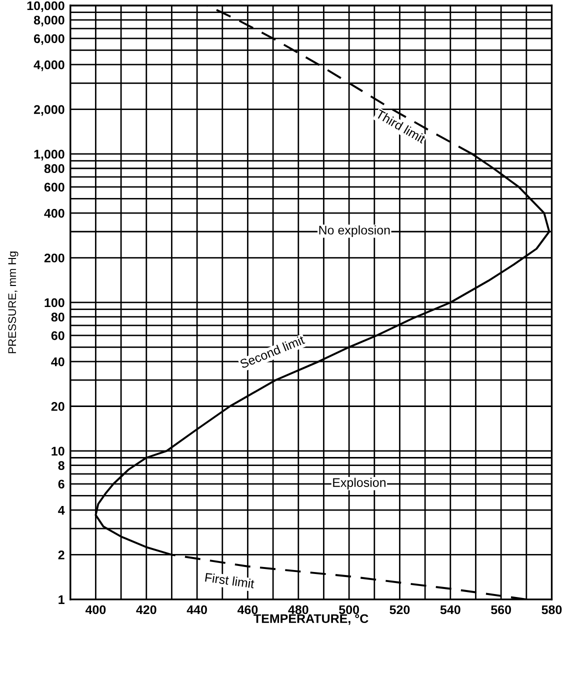 The image size is (563, 689). What do you see at coordinates (61, 599) in the screenshot?
I see `y-tick-label: 1` at bounding box center [61, 599].